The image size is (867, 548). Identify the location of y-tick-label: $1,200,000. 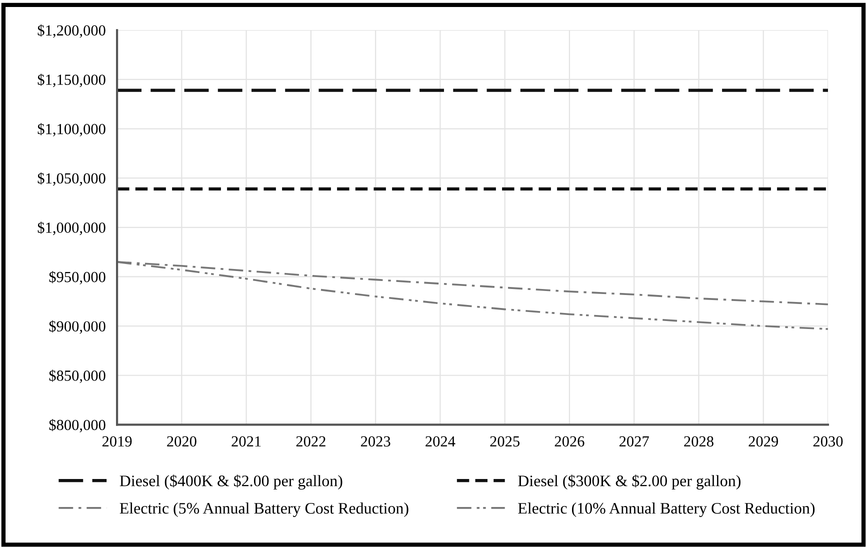
(72, 31).